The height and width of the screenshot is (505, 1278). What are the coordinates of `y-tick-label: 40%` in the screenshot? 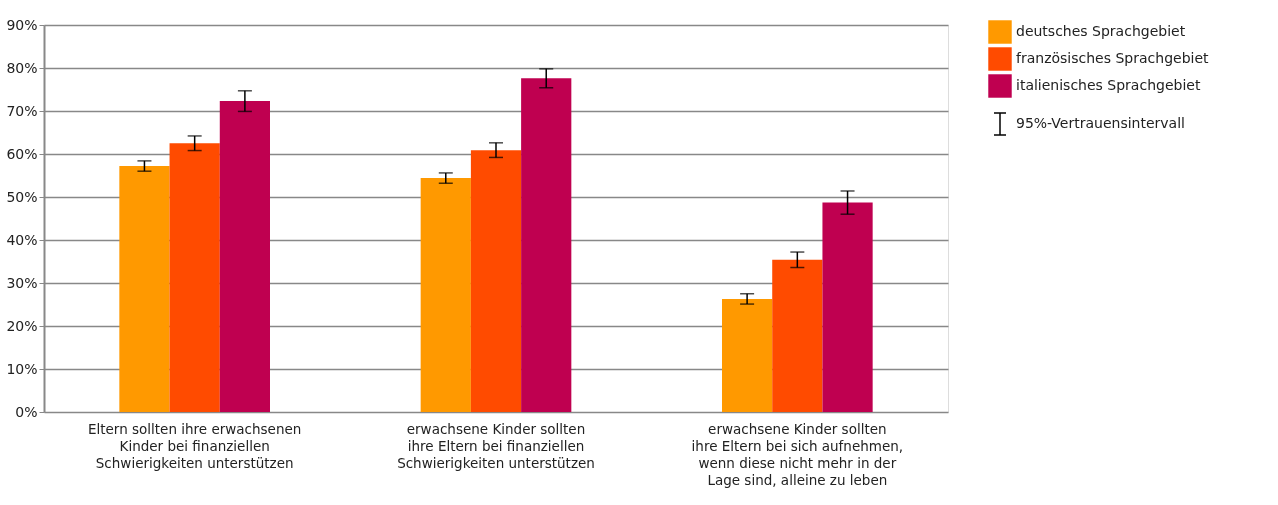 It's located at (22, 239).